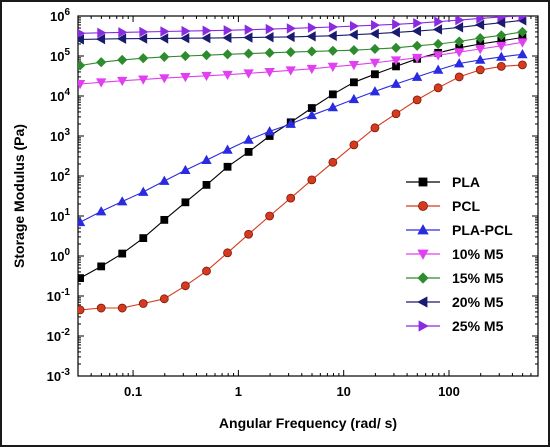 This screenshot has width=550, height=447. What do you see at coordinates (238, 391) in the screenshot?
I see `x-tick-label: 1` at bounding box center [238, 391].